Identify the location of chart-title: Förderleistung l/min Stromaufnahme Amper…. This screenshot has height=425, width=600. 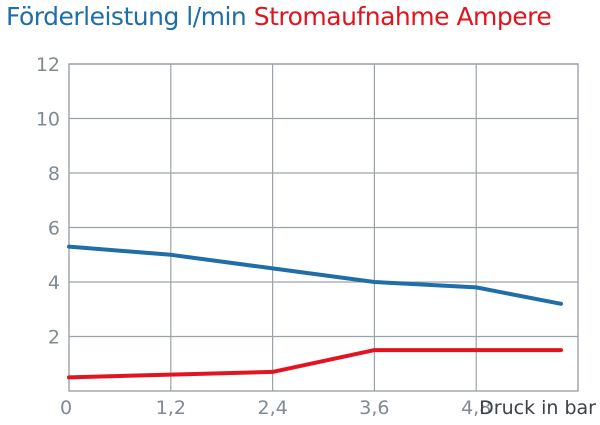
(279, 16).